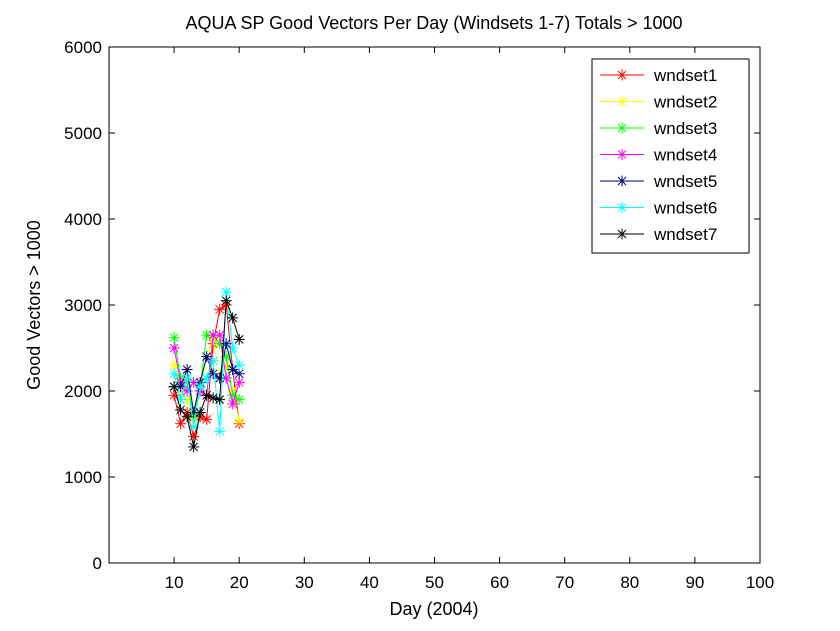 The image size is (840, 631). What do you see at coordinates (694, 582) in the screenshot?
I see `x-tick-label: 90` at bounding box center [694, 582].